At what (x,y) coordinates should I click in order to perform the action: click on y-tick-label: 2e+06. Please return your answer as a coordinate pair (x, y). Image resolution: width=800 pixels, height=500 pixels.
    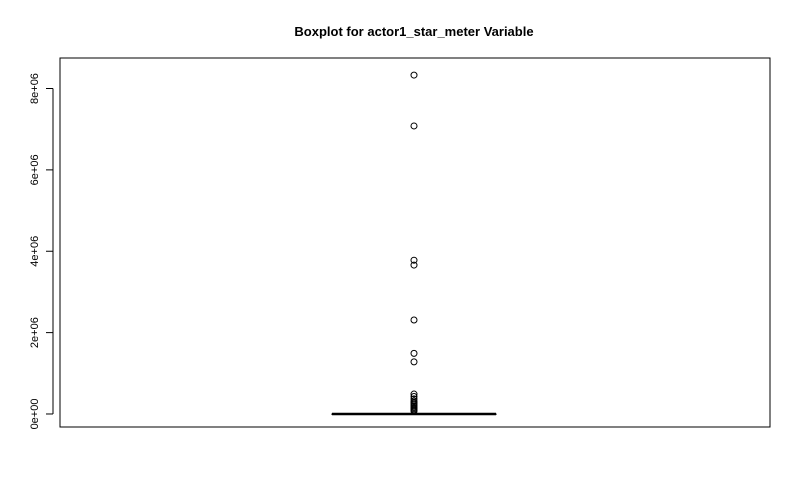
    Looking at the image, I should click on (35, 332).